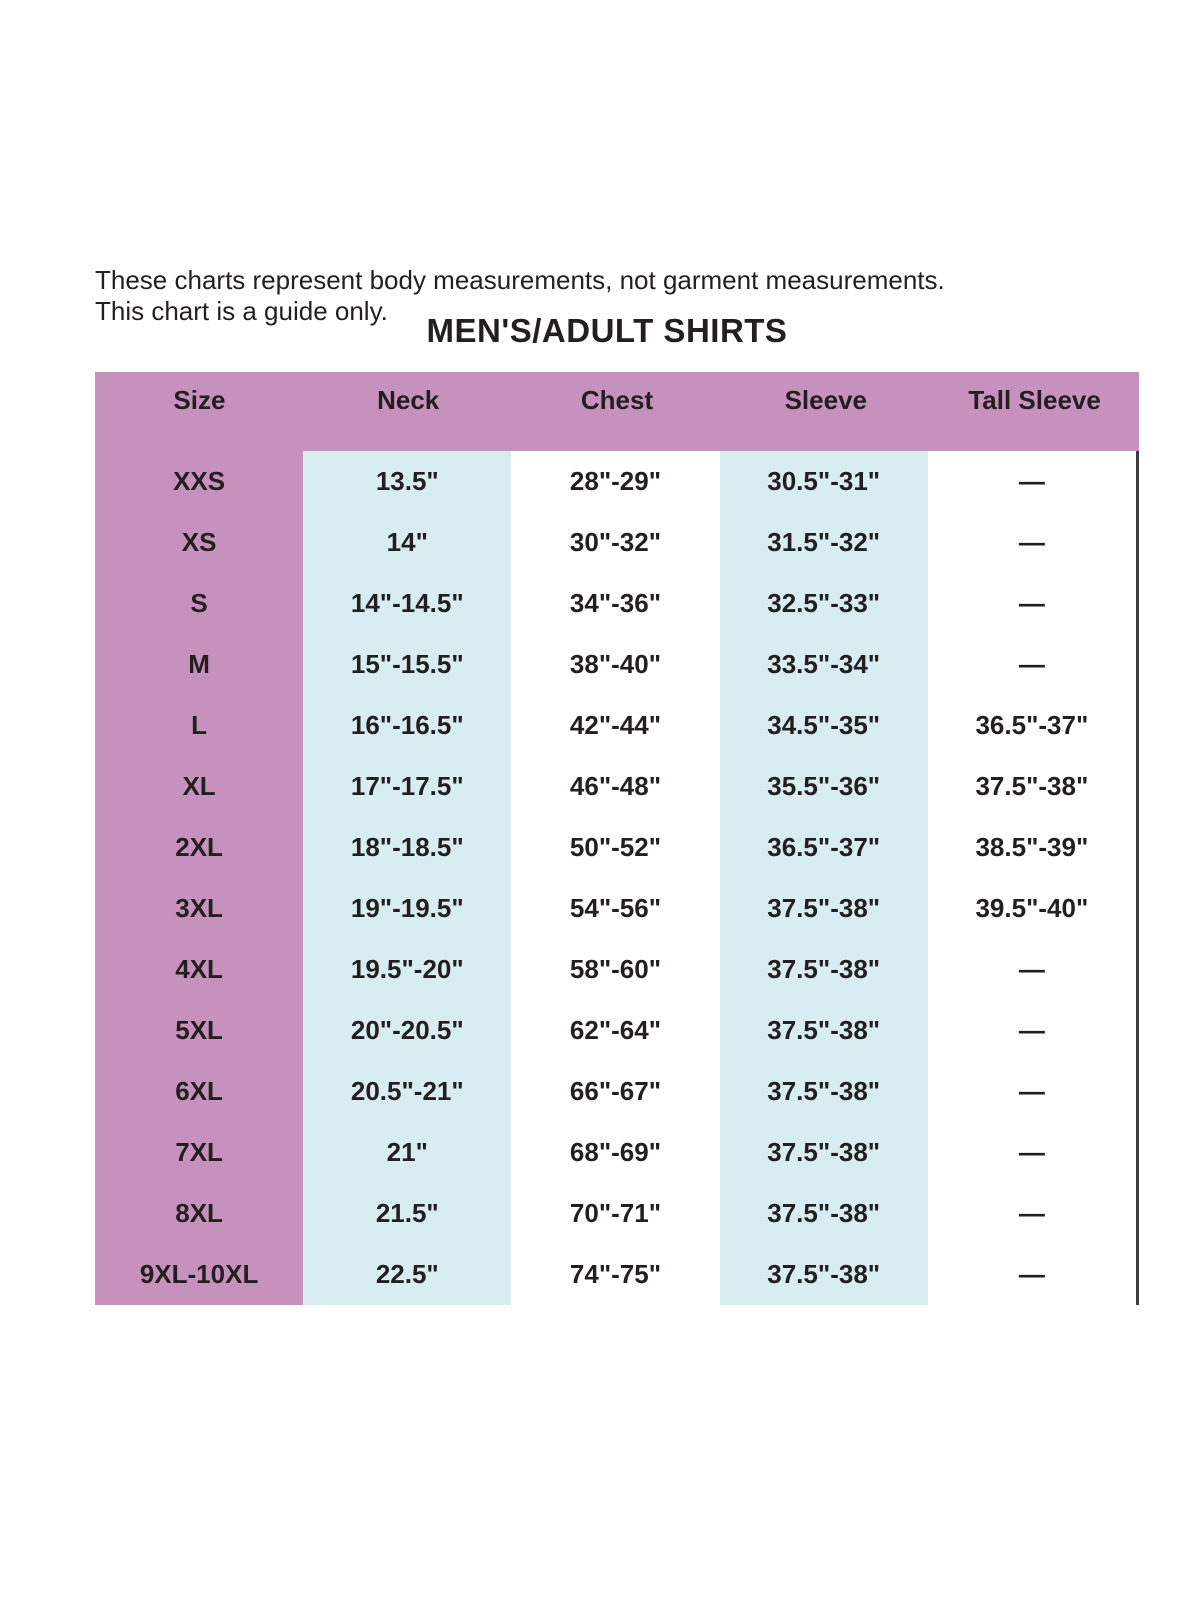 The height and width of the screenshot is (1600, 1200). I want to click on table-cell: 21", so click(407, 1152).